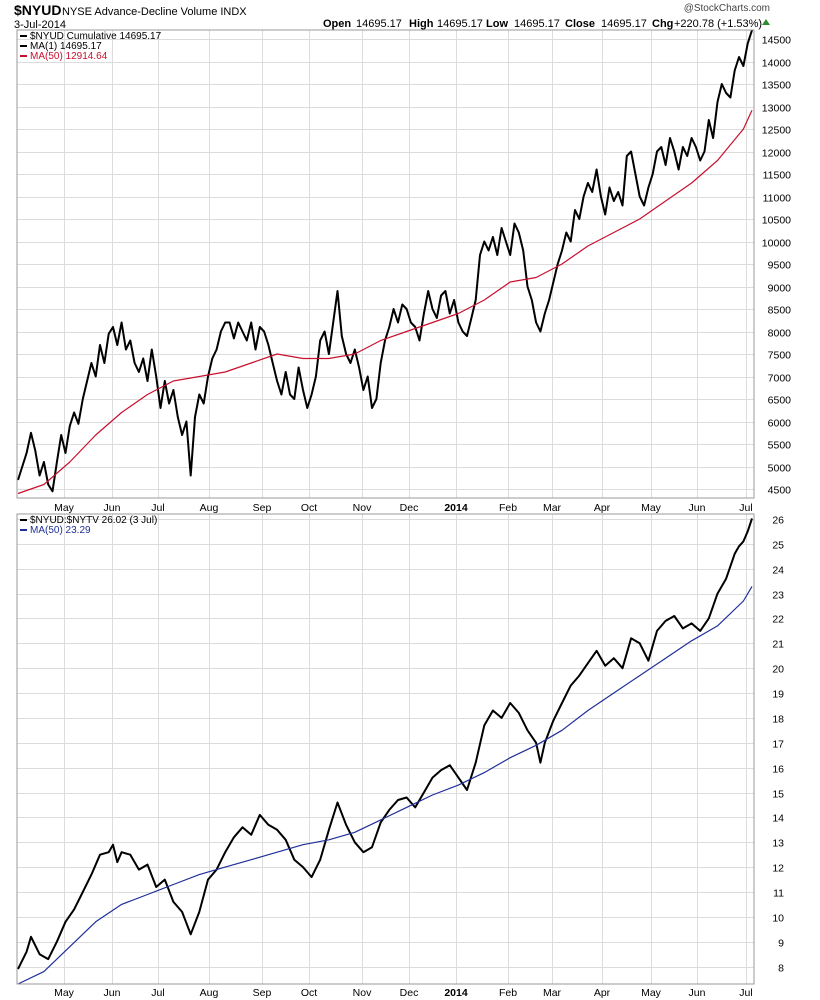 Image resolution: width=820 pixels, height=1000 pixels. I want to click on y-tick-label: 9000, so click(780, 289).